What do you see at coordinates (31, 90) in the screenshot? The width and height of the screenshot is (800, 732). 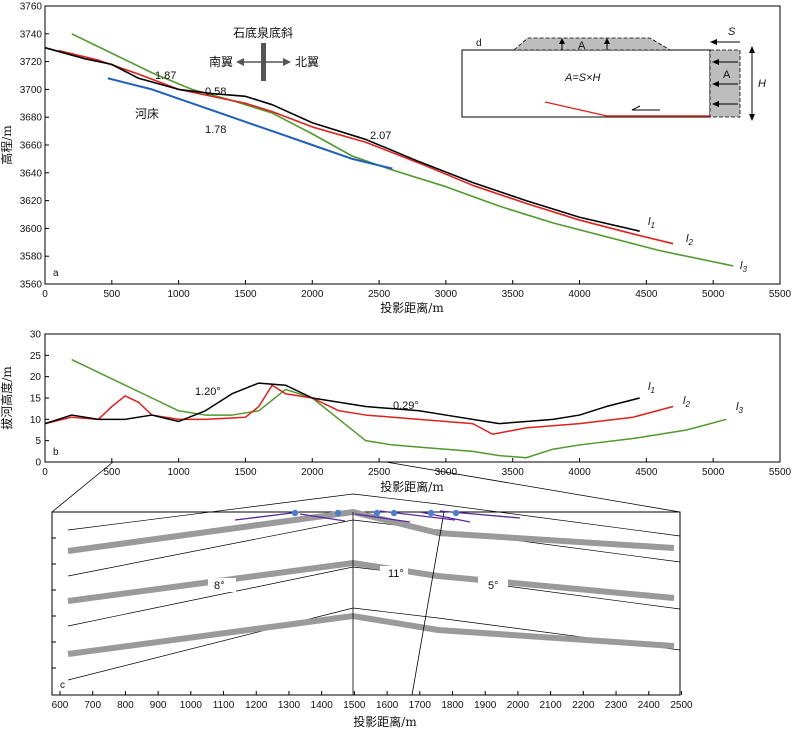 I see `a-ytick-label: 3700` at bounding box center [31, 90].